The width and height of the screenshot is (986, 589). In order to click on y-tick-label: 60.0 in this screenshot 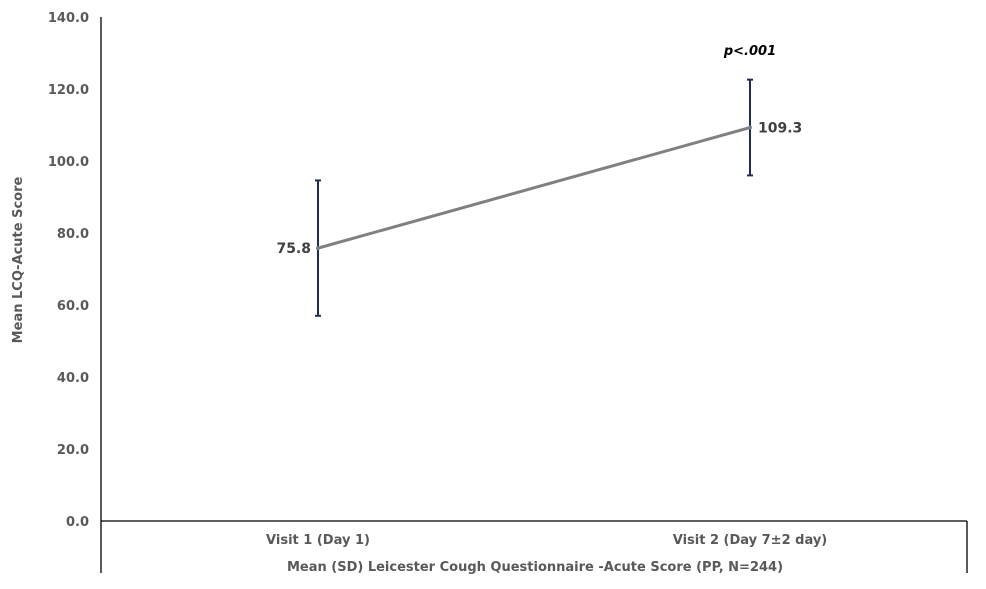, I will do `click(73, 306)`.